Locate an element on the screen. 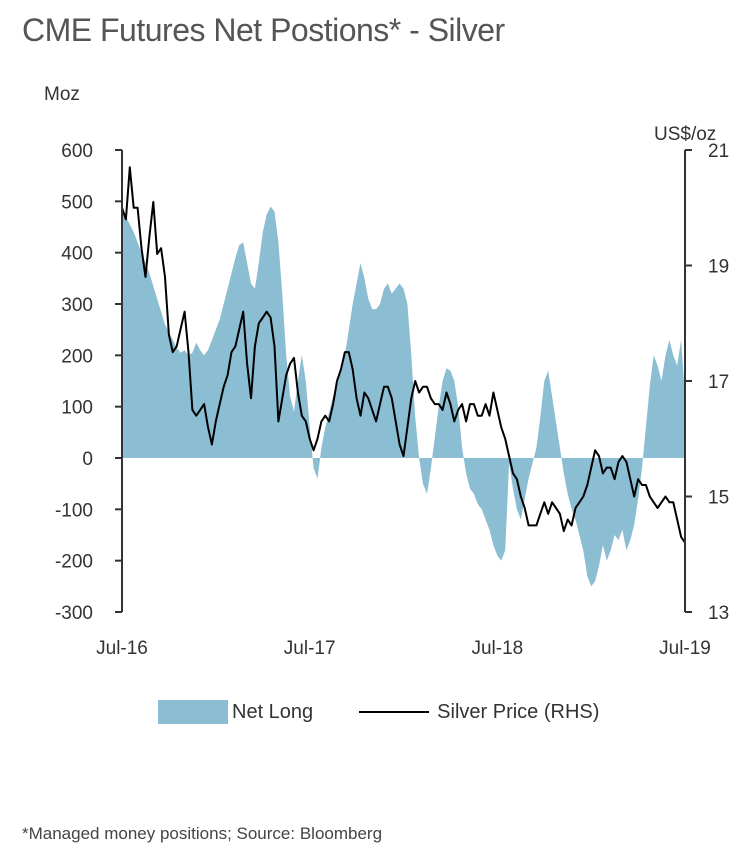 The width and height of the screenshot is (754, 862). x-axis: Jul-16 Jul-17 Jul-18 Jul-19 is located at coordinates (403, 648).